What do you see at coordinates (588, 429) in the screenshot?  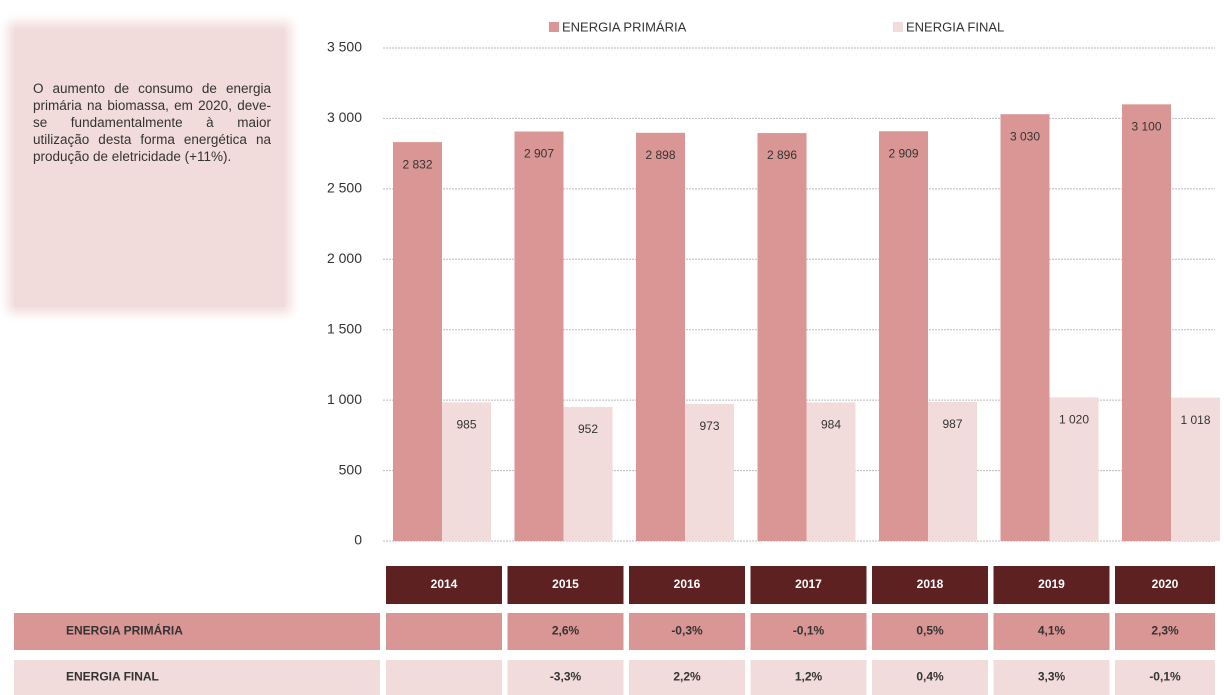 I see `value-label: 952` at bounding box center [588, 429].